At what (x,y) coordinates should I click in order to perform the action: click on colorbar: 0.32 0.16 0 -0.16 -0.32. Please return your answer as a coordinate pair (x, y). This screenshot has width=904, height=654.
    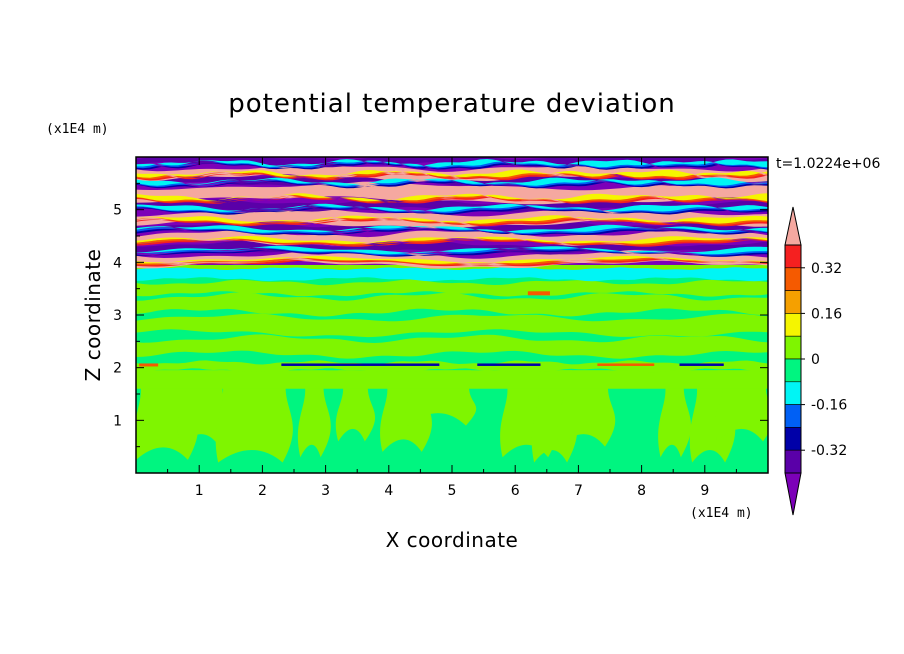
    Looking at the image, I should click on (815, 361).